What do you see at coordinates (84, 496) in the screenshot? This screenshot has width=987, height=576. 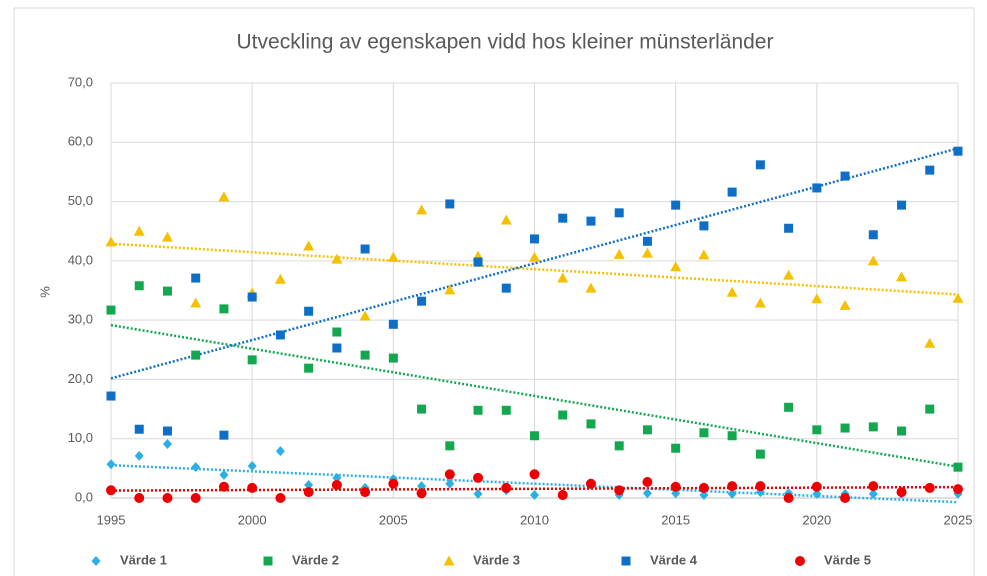 I see `y-tick-label: 0,0` at bounding box center [84, 496].